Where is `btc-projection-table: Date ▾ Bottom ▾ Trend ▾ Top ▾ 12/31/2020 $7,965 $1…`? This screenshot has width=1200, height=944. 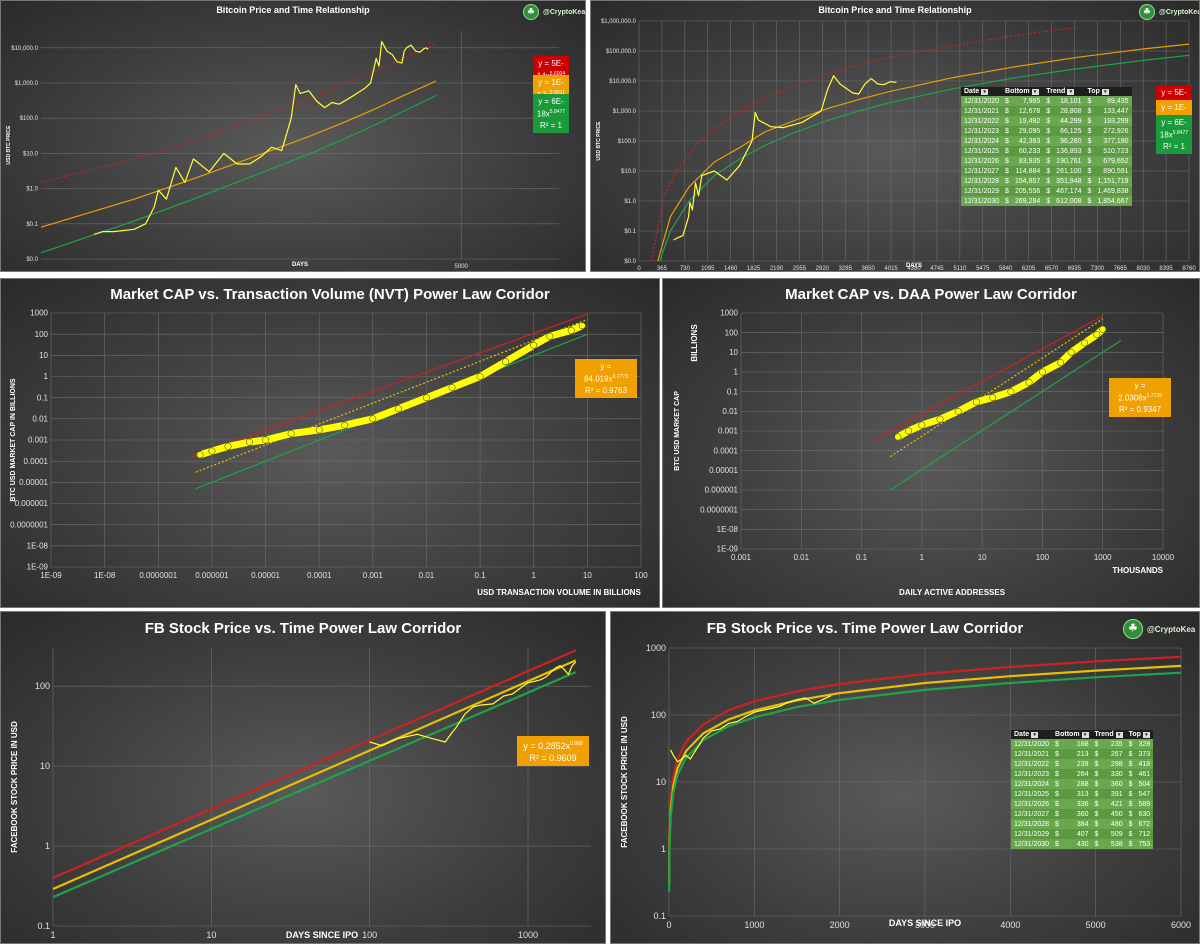 btc-projection-table: Date ▾ Bottom ▾ Trend ▾ Top ▾ 12/31/2020 $7,965 $1… is located at coordinates (1046, 146).